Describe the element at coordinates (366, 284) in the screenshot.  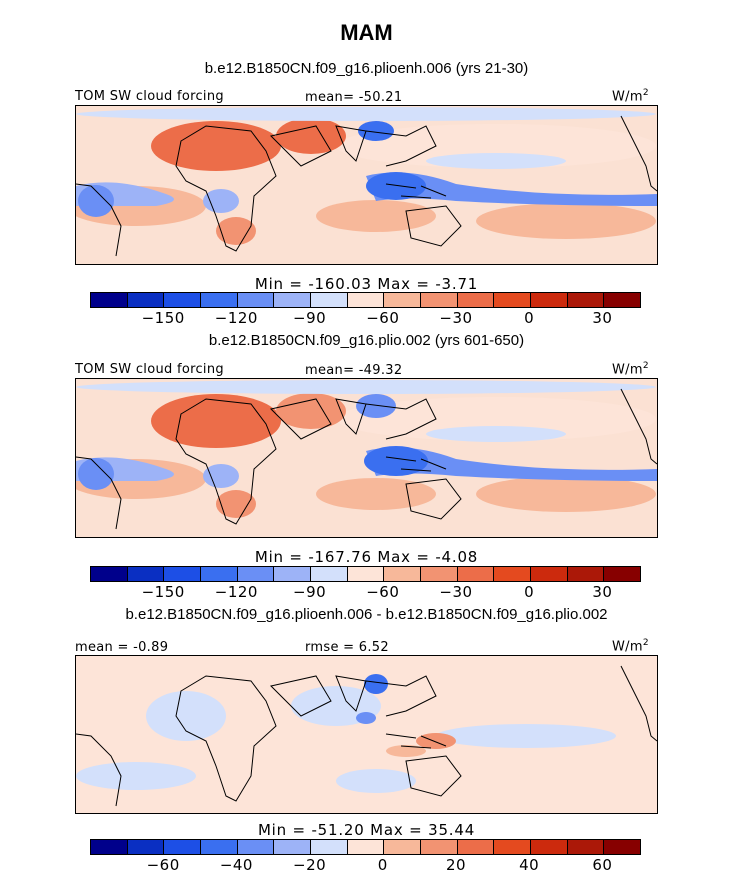
I see `panel-1-min-max: Min = -160.03 Max = -3.71` at that location.